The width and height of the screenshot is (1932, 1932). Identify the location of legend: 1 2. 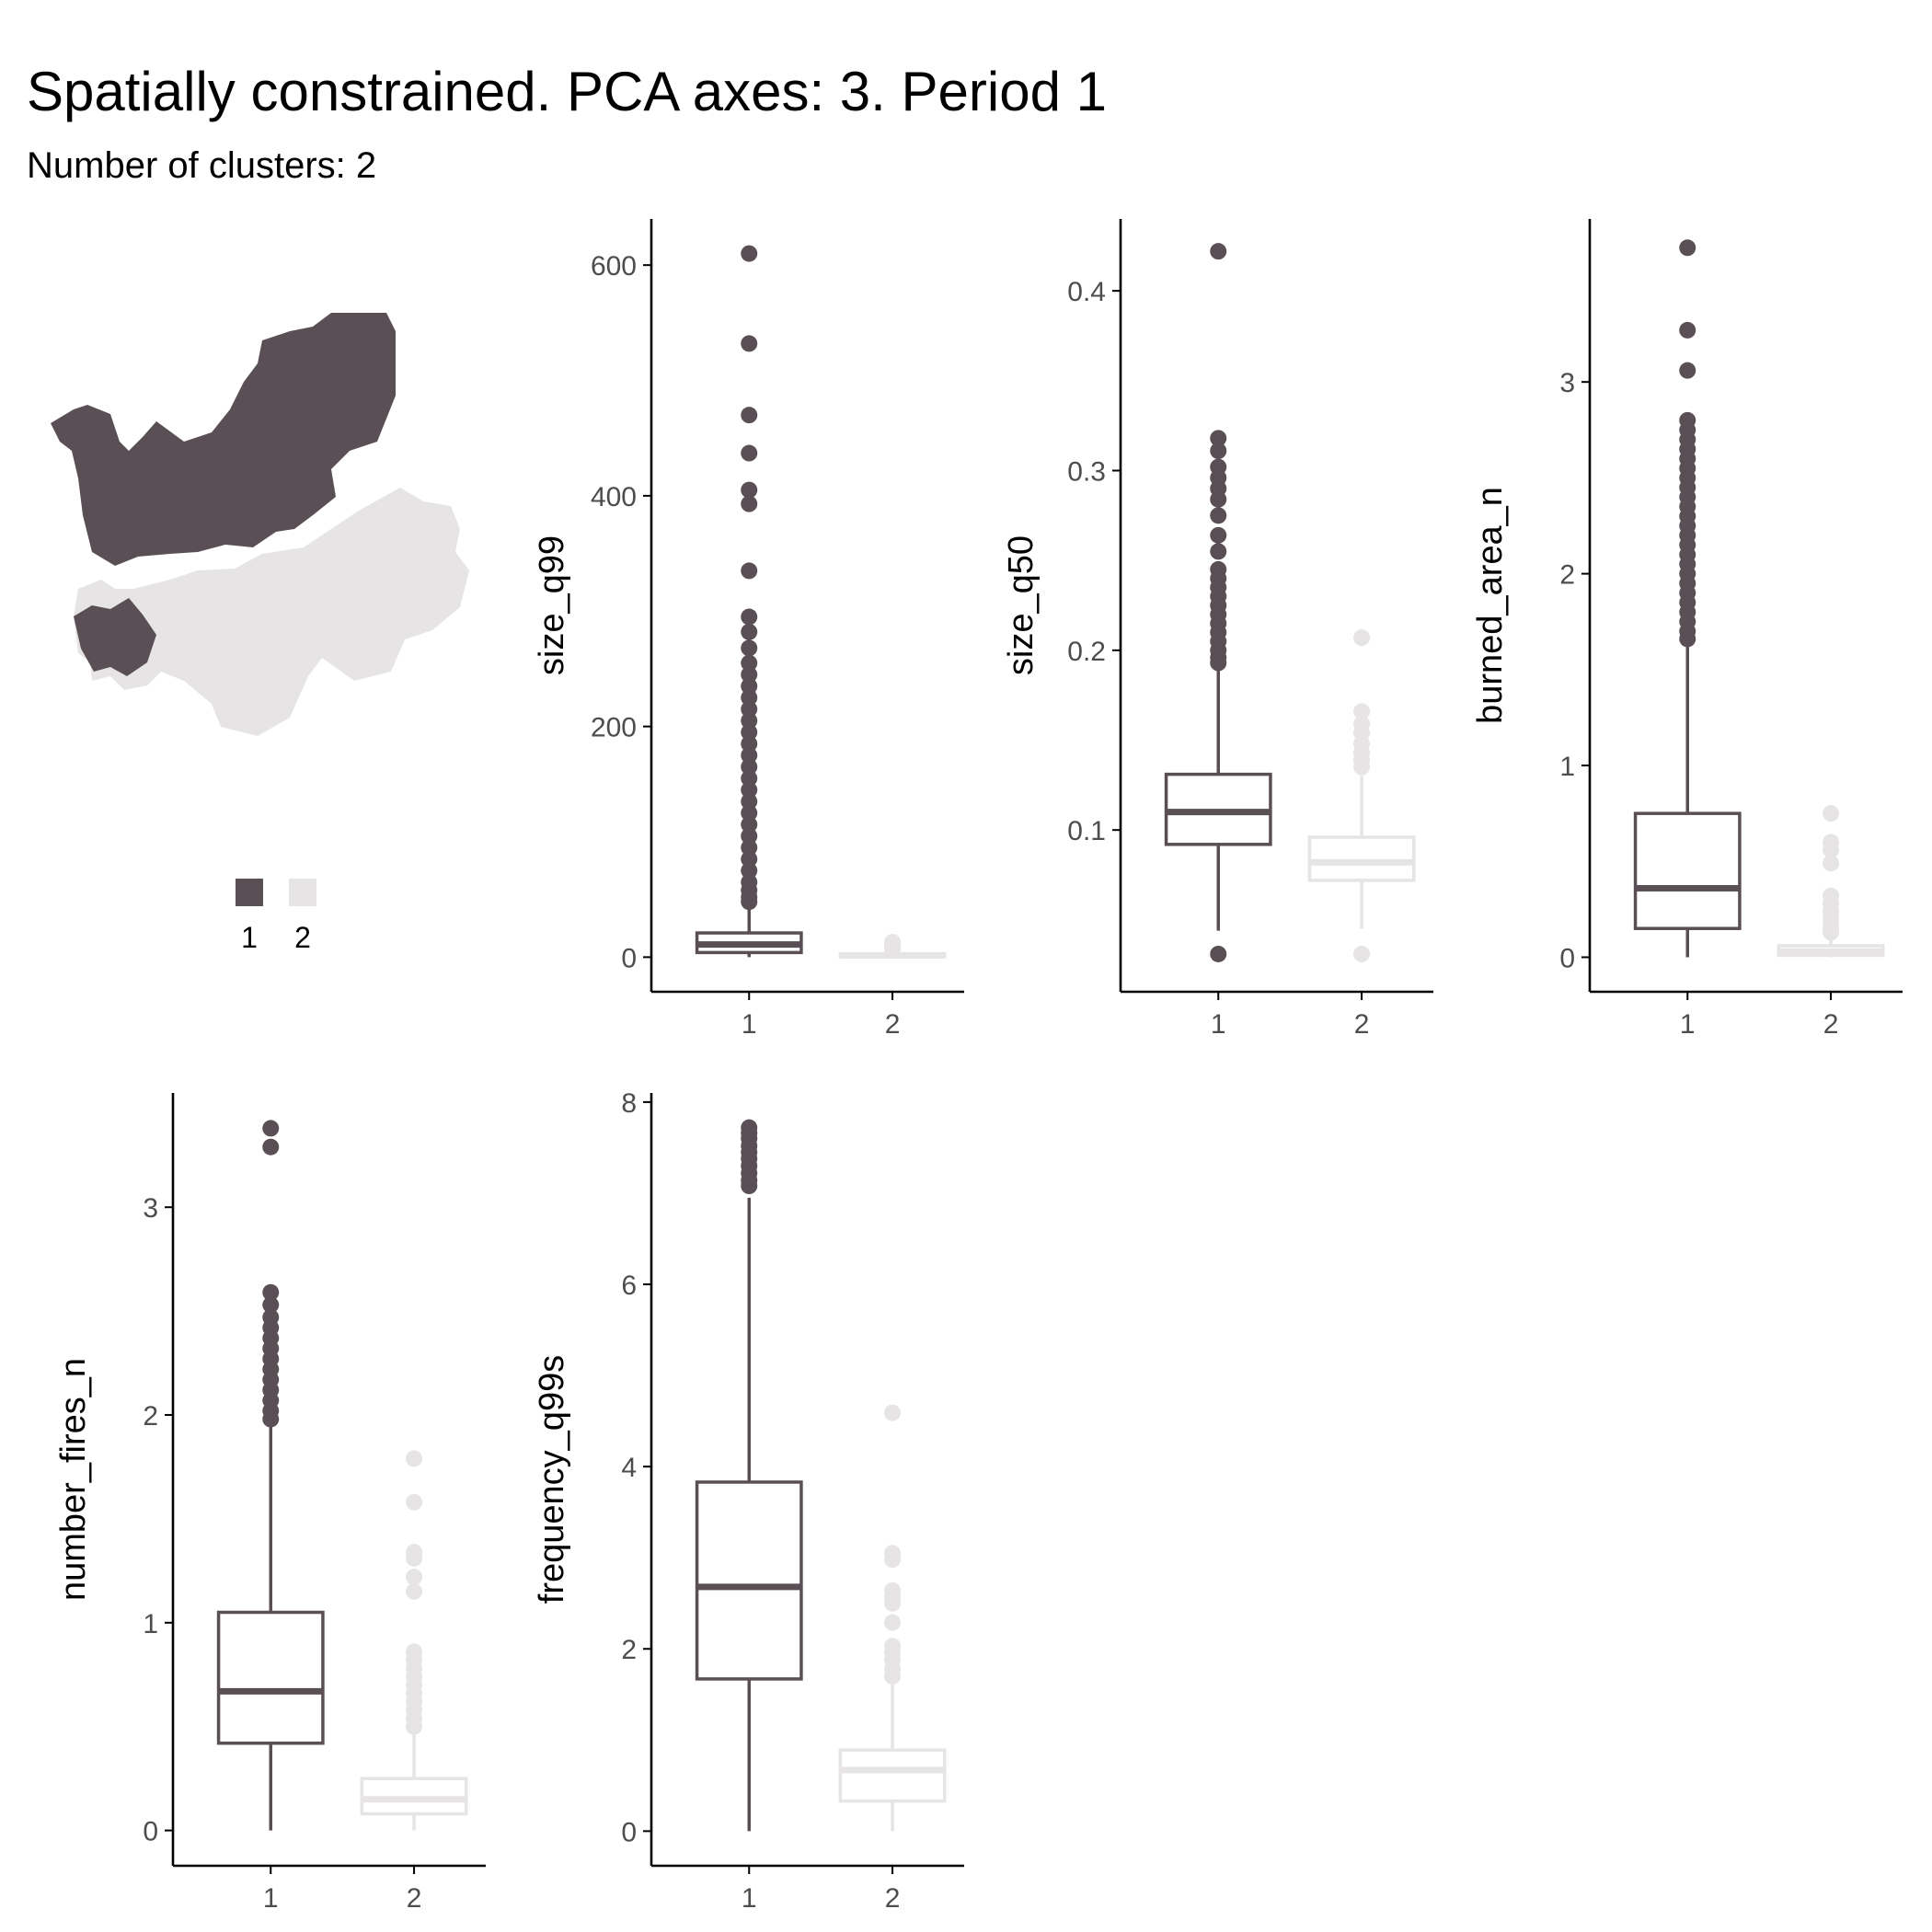
(285, 920).